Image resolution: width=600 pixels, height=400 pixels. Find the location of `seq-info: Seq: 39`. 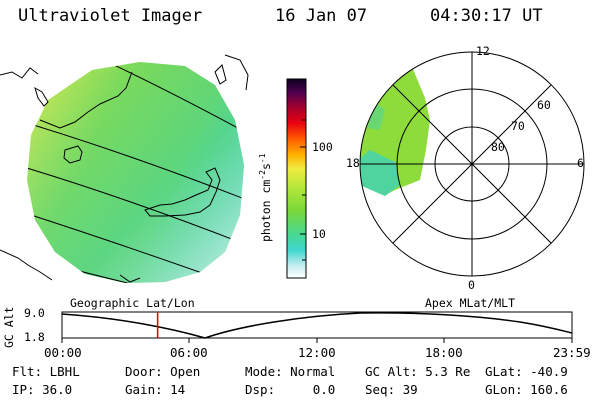

seq-info: Seq: 39 is located at coordinates (391, 389).